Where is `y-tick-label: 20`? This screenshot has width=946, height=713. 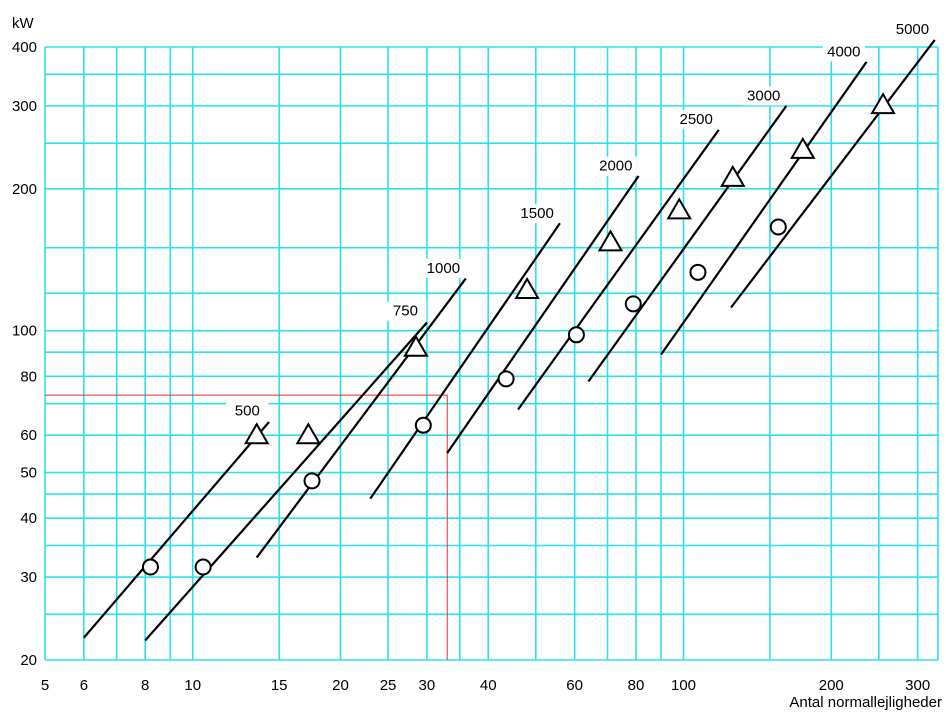
y-tick-label: 20 is located at coordinates (28, 660).